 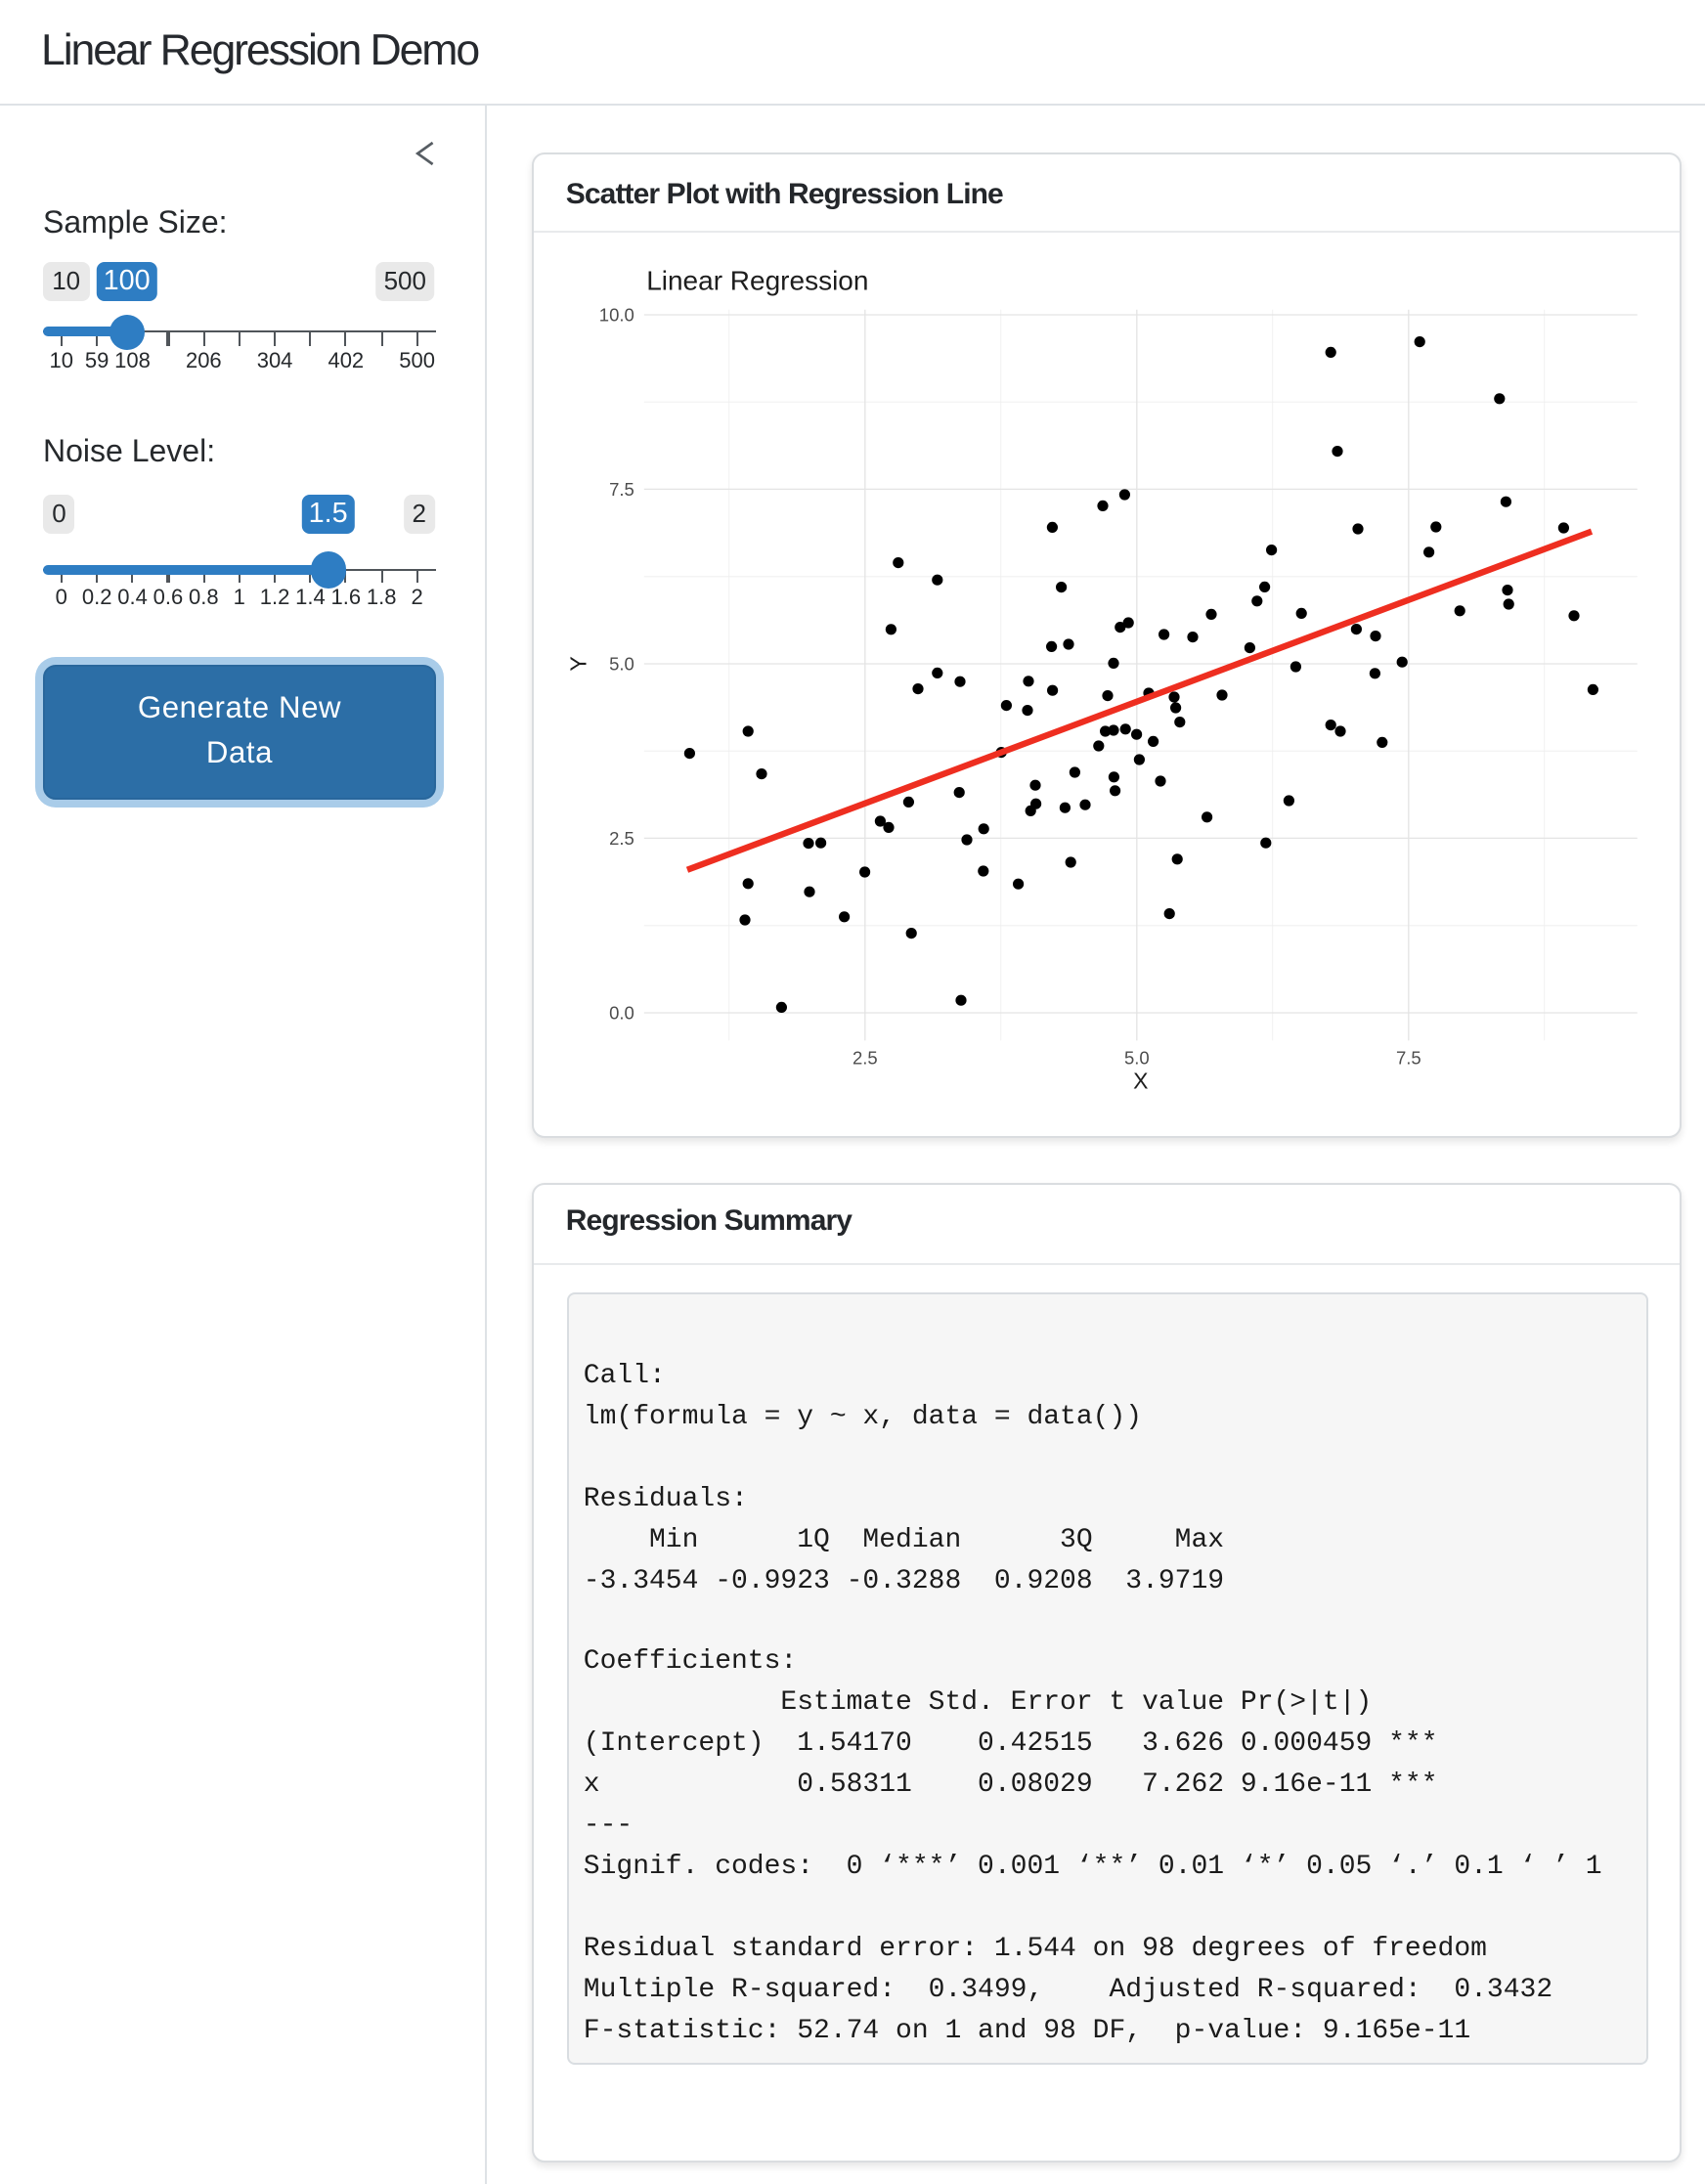 What do you see at coordinates (616, 315) in the screenshot?
I see `svg-text: 10.0` at bounding box center [616, 315].